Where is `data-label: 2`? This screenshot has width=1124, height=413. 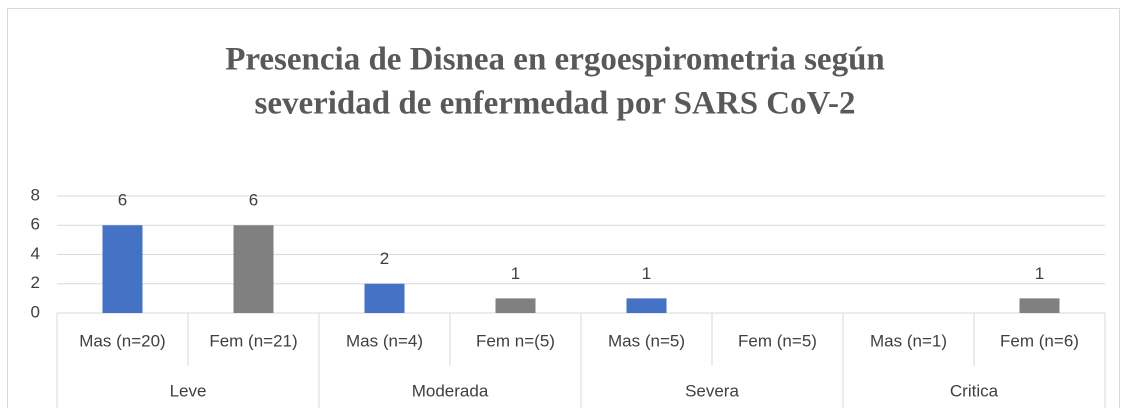 data-label: 2 is located at coordinates (384, 258).